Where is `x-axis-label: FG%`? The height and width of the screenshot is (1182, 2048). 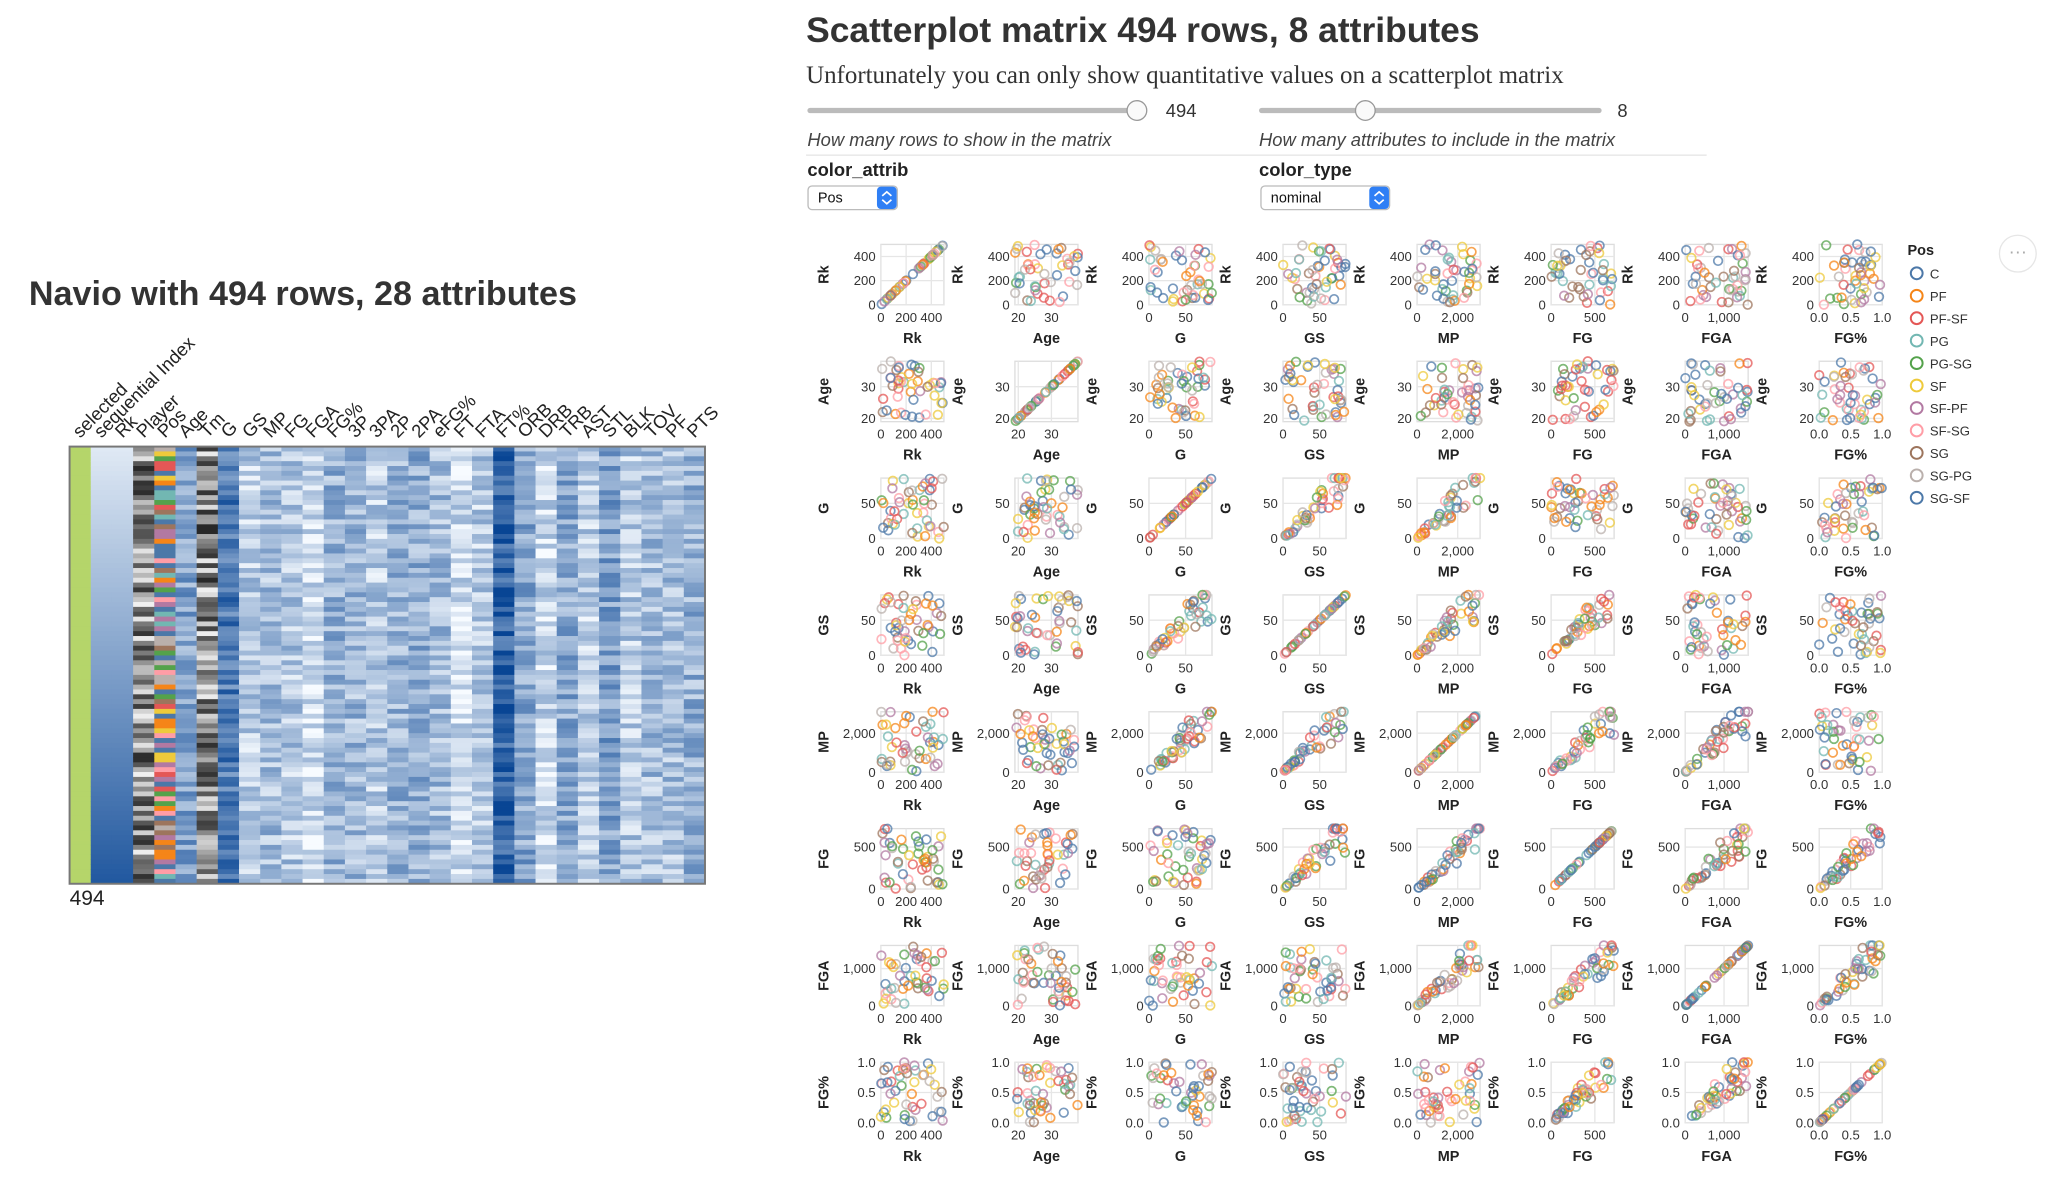 x-axis-label: FG% is located at coordinates (1850, 689).